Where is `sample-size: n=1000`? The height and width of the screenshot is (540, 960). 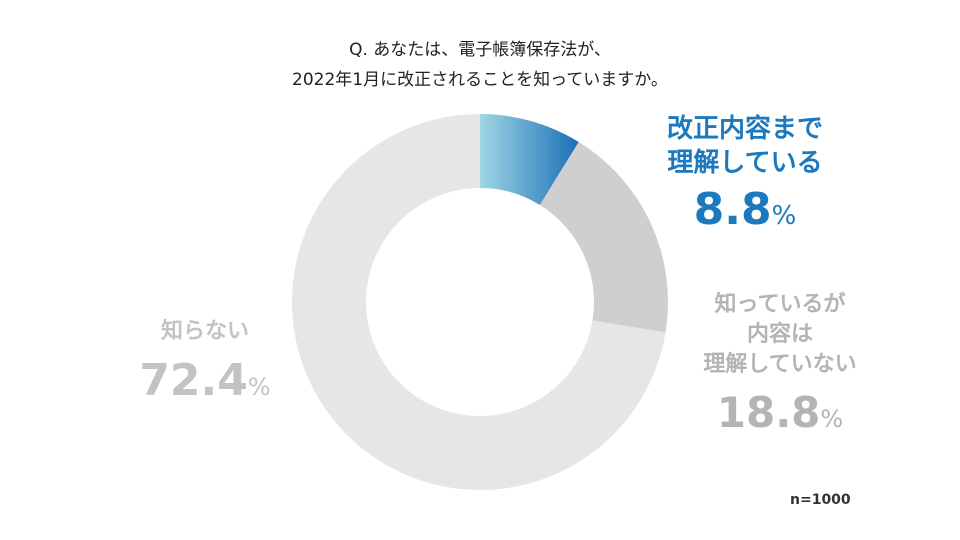 sample-size: n=1000 is located at coordinates (820, 500).